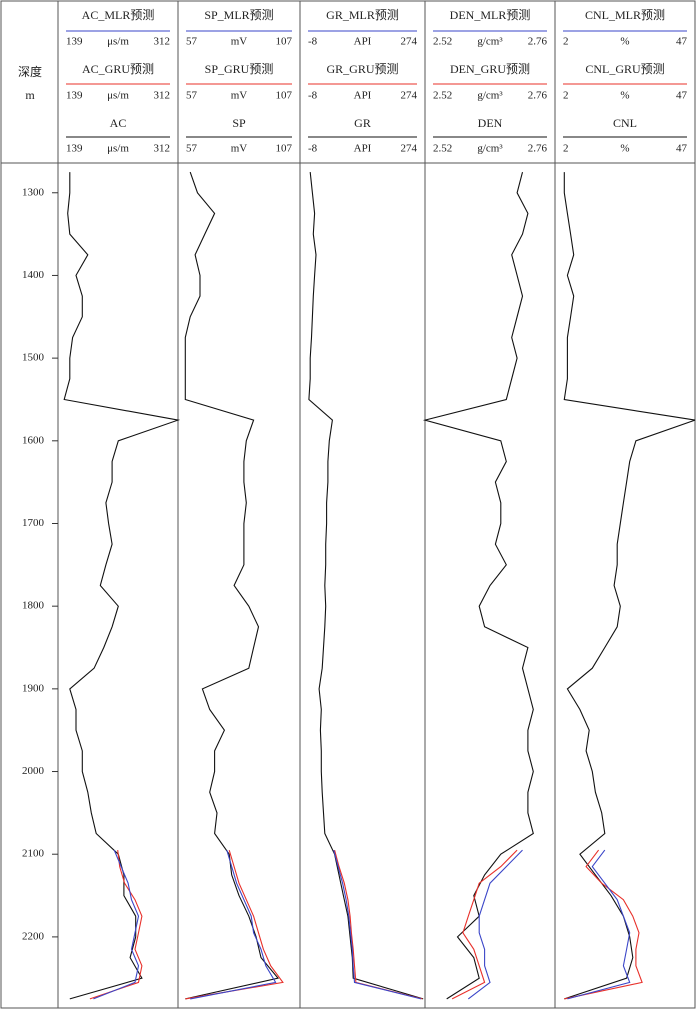 Image resolution: width=700 pixels, height=1013 pixels. Describe the element at coordinates (33, 192) in the screenshot. I see `y-tick-label: 1300` at that location.